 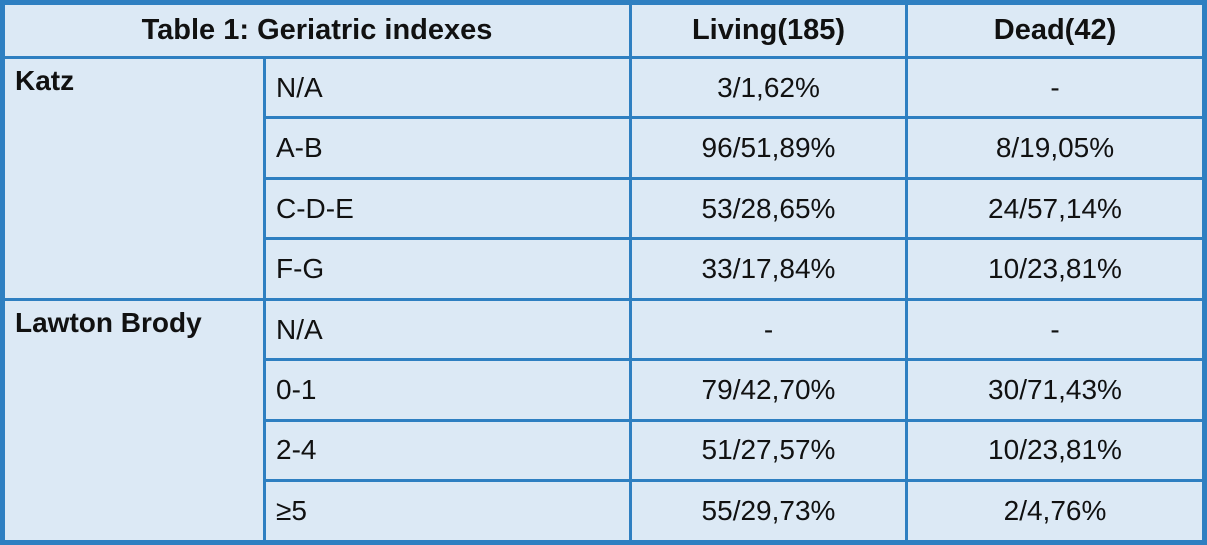 What do you see at coordinates (1055, 390) in the screenshot?
I see `dead-value-cell: 30/71,43%` at bounding box center [1055, 390].